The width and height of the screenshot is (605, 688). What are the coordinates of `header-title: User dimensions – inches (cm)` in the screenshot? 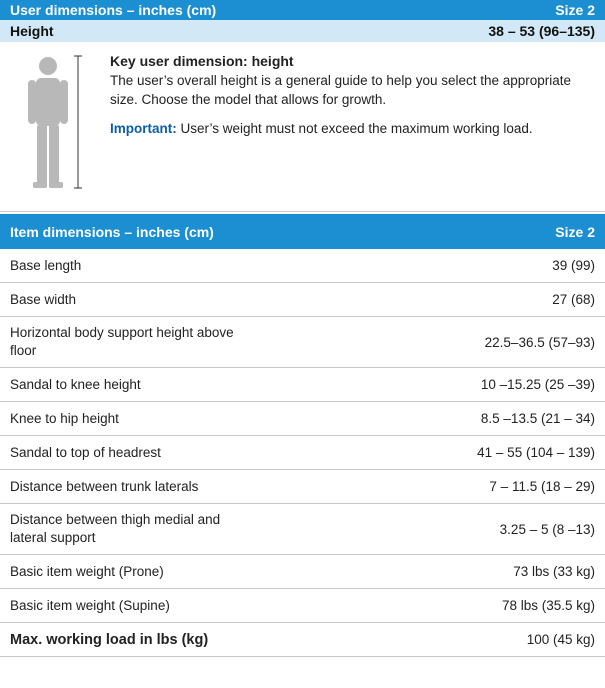 It's located at (113, 10).